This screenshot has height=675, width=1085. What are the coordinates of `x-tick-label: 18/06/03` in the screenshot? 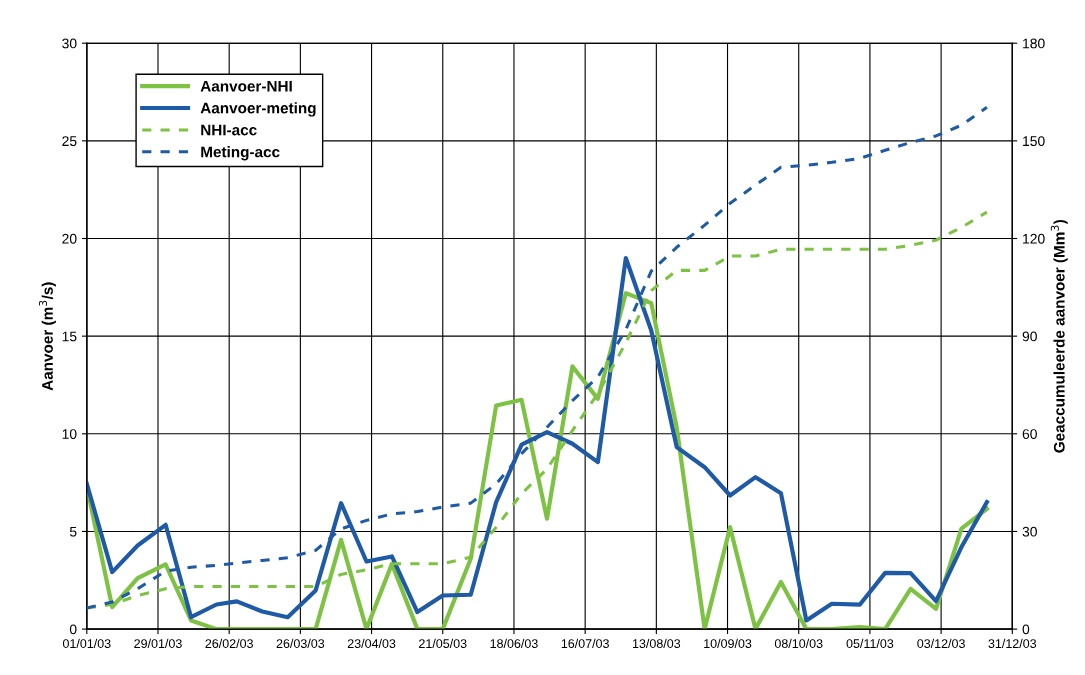 It's located at (514, 643).